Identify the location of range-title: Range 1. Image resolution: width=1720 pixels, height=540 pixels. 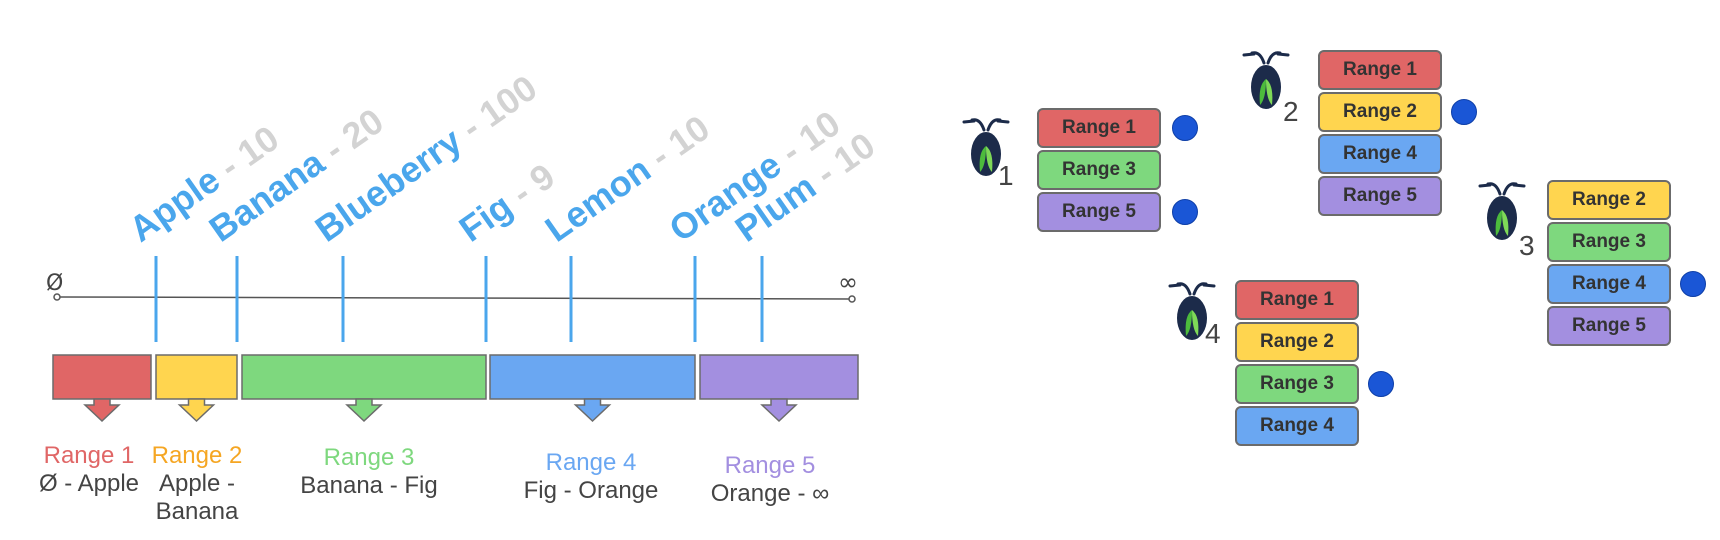
(89, 455).